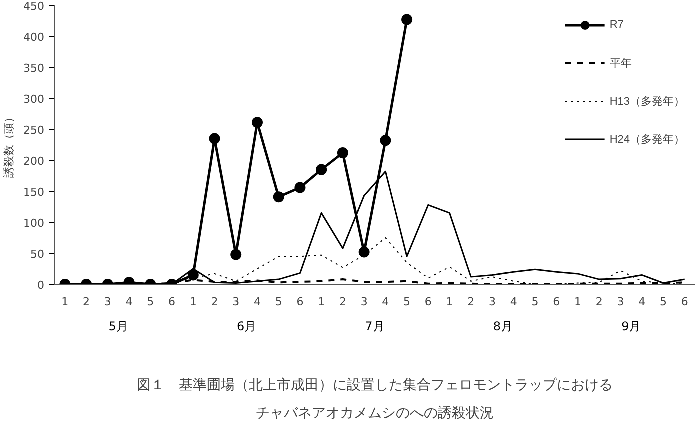 This screenshot has height=426, width=700. What do you see at coordinates (34, 223) in the screenshot?
I see `y-tick-label: 100` at bounding box center [34, 223].